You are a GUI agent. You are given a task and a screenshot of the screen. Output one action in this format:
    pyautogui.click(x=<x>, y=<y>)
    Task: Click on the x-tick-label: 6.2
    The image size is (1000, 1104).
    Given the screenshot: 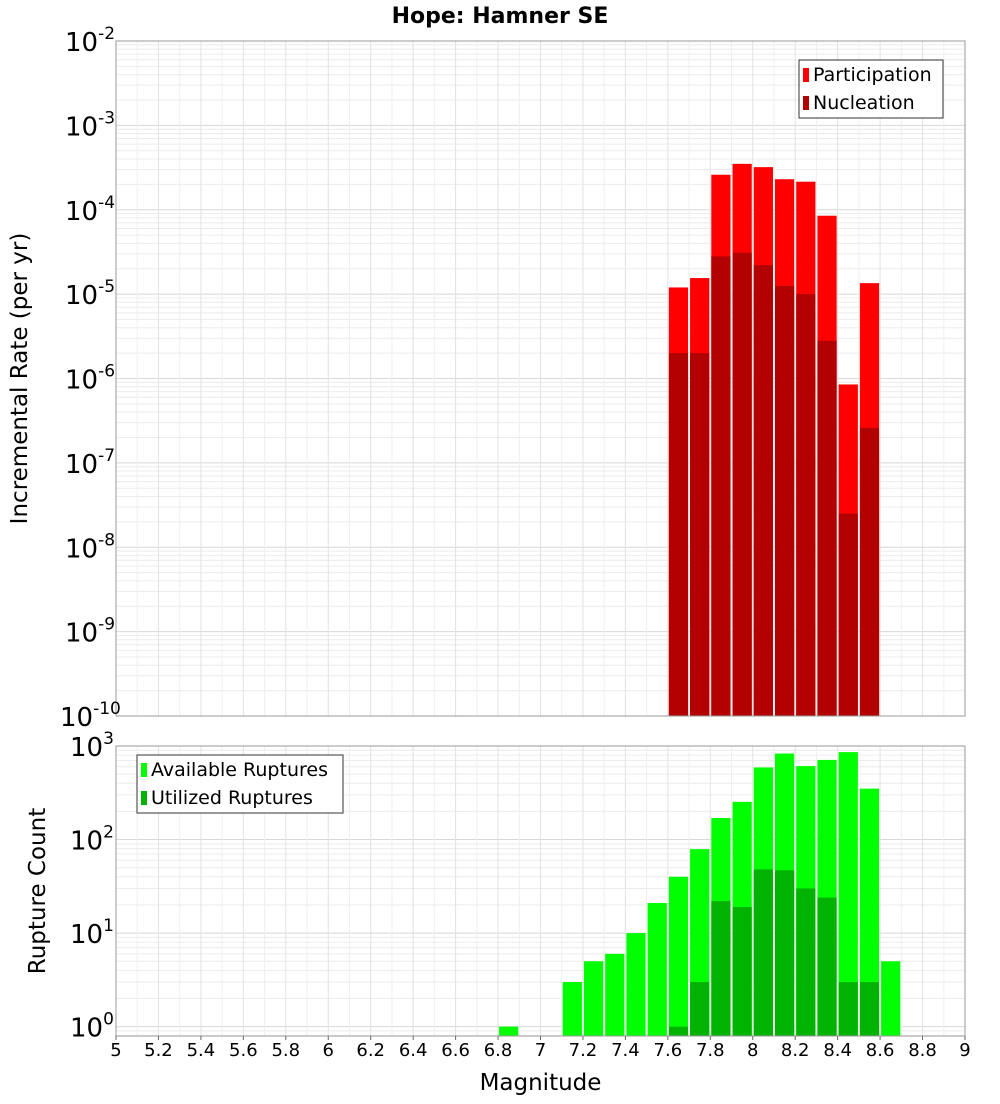 What is the action you would take?
    pyautogui.click(x=370, y=1050)
    